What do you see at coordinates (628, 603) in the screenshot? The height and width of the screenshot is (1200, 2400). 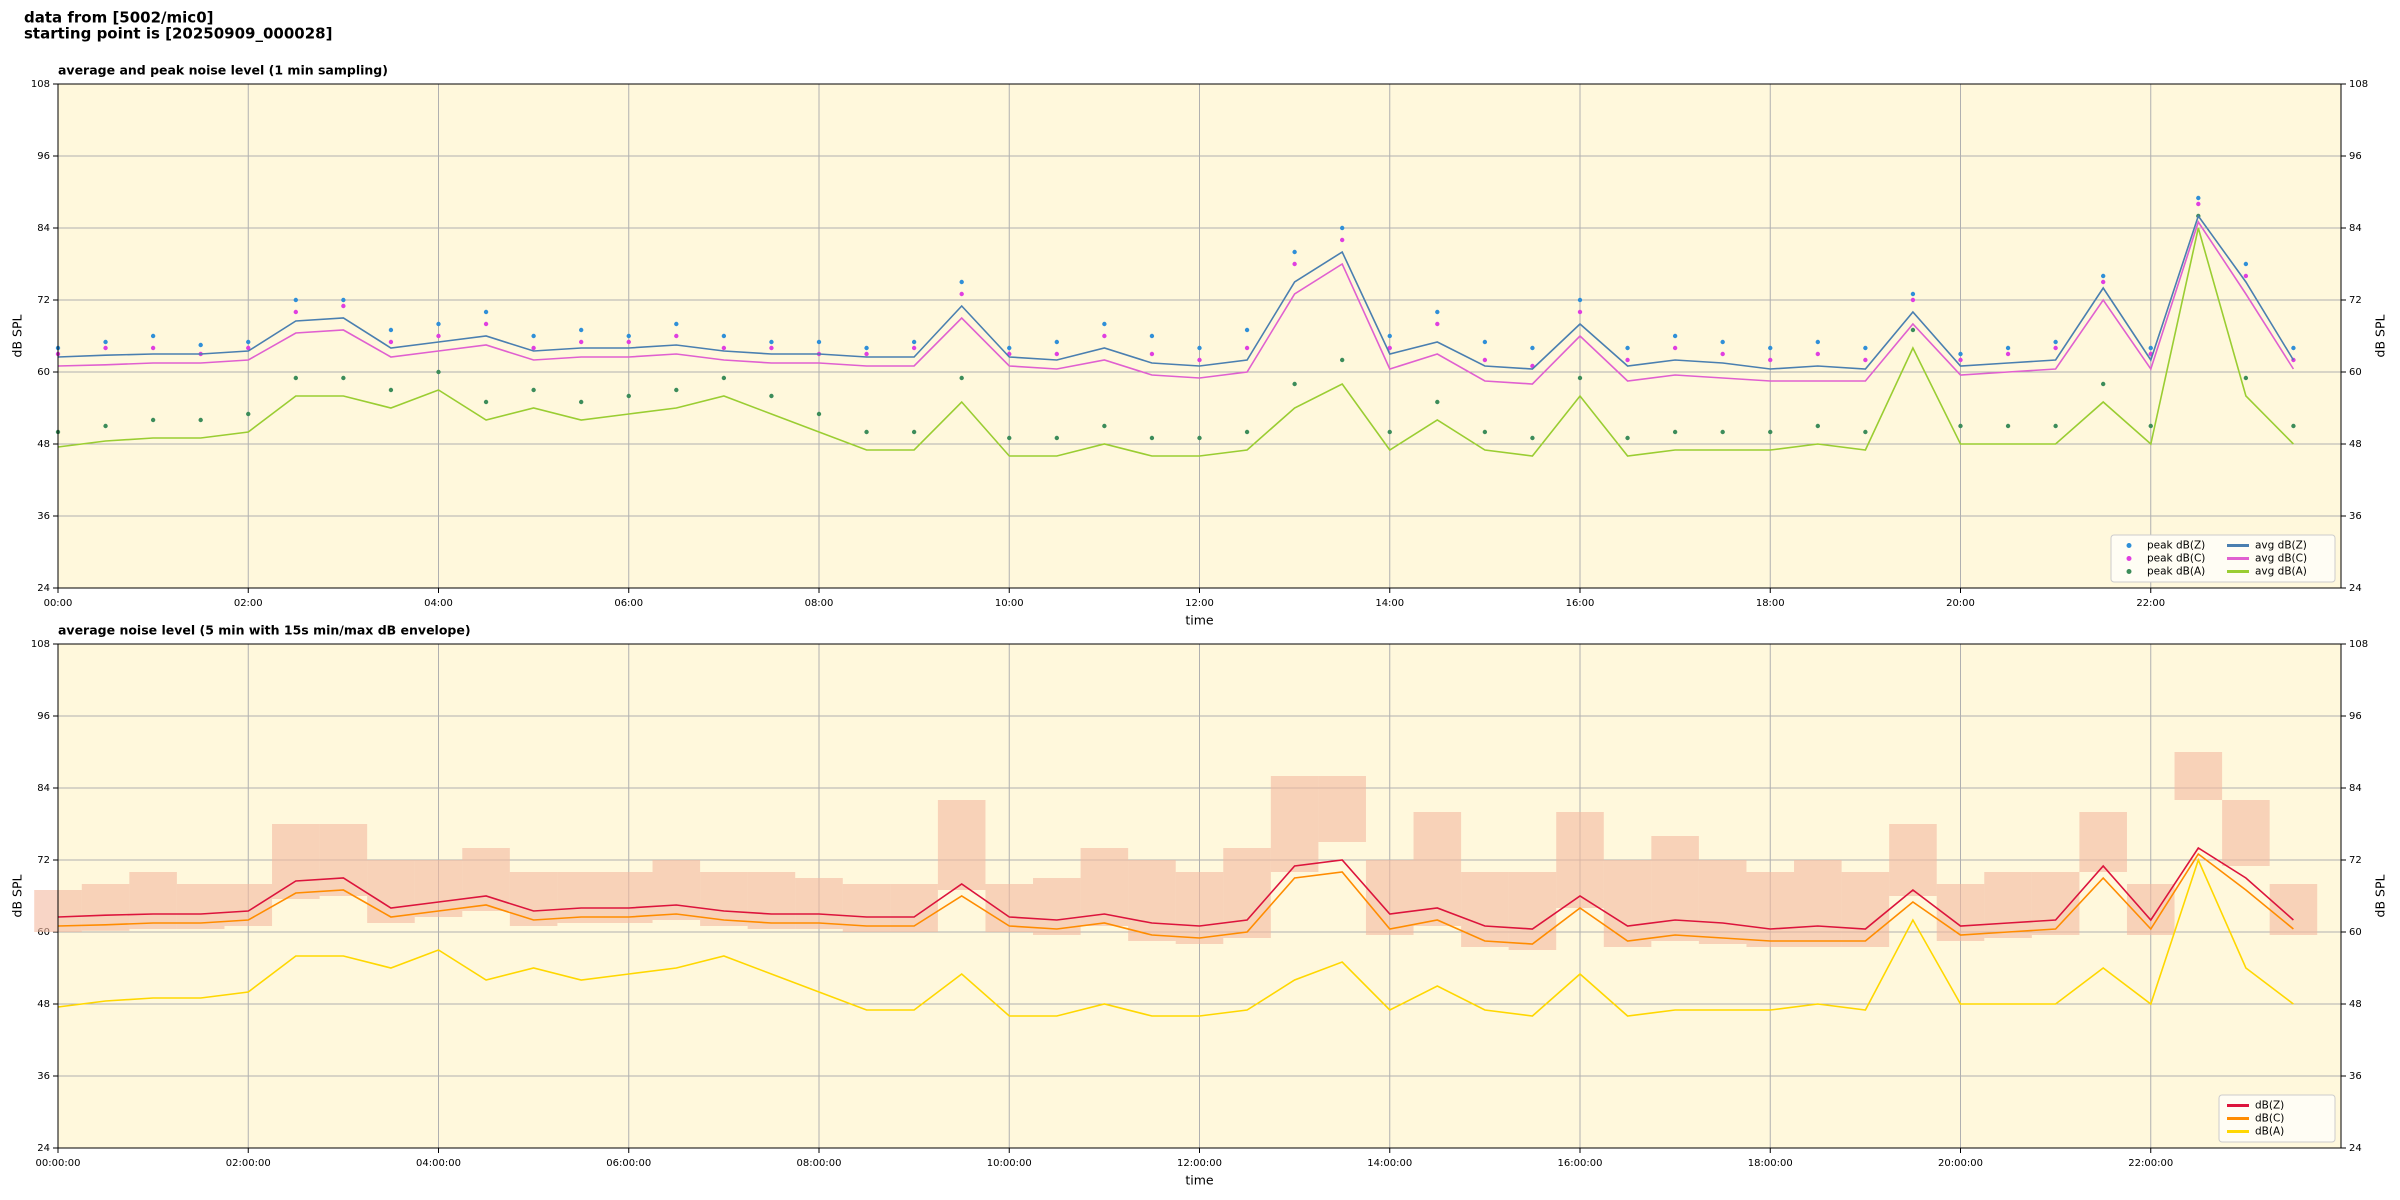 I see `x-tick-label: 06:00` at bounding box center [628, 603].